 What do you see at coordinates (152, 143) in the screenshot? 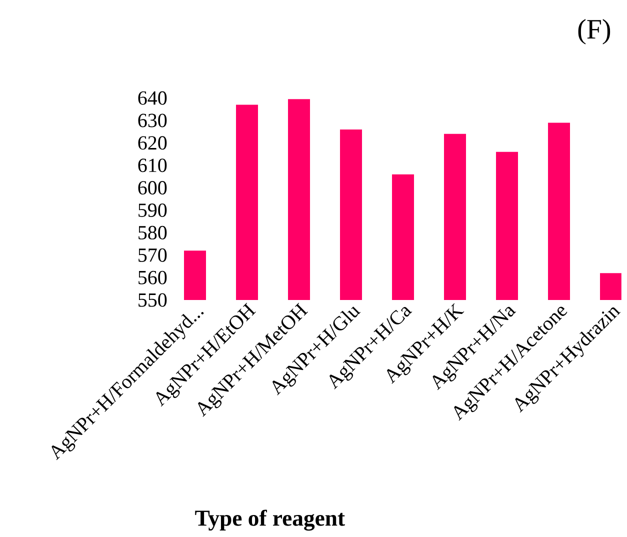
I see `y-tick-label: 620` at bounding box center [152, 143].